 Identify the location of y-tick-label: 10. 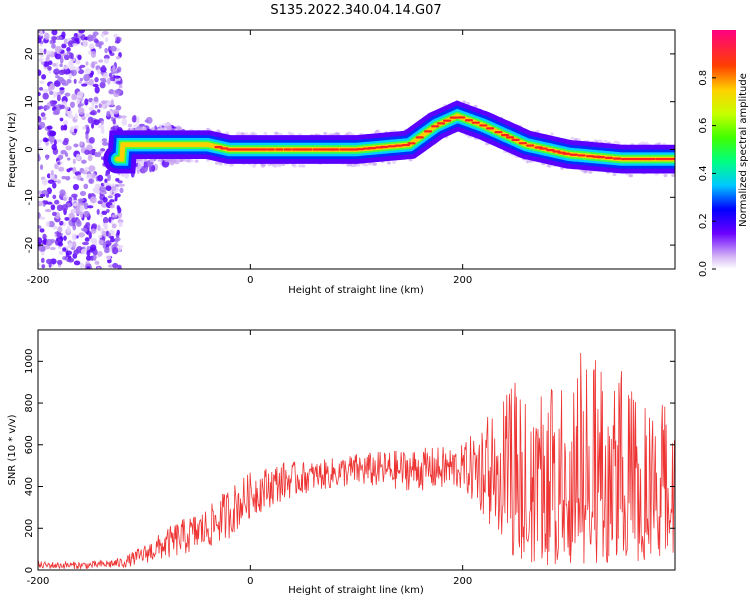
(29, 101).